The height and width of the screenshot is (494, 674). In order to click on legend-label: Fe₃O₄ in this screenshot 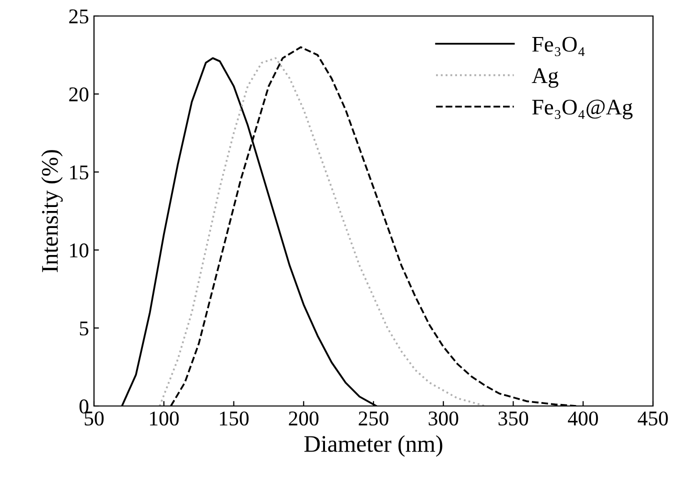, I will do `click(558, 46)`.